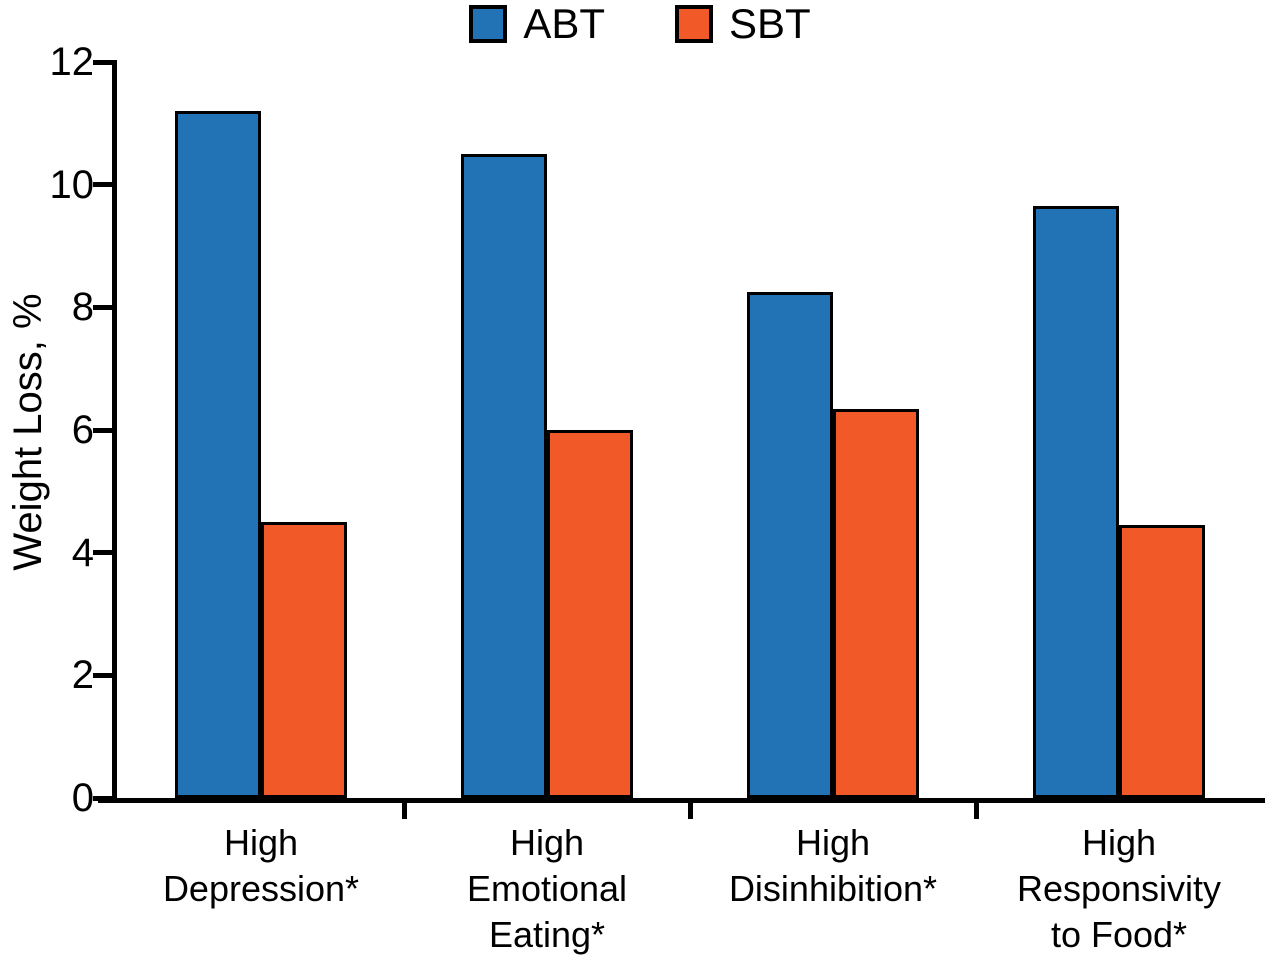 This screenshot has height=960, width=1280. Describe the element at coordinates (82, 798) in the screenshot. I see `y-tick-label: 0` at that location.